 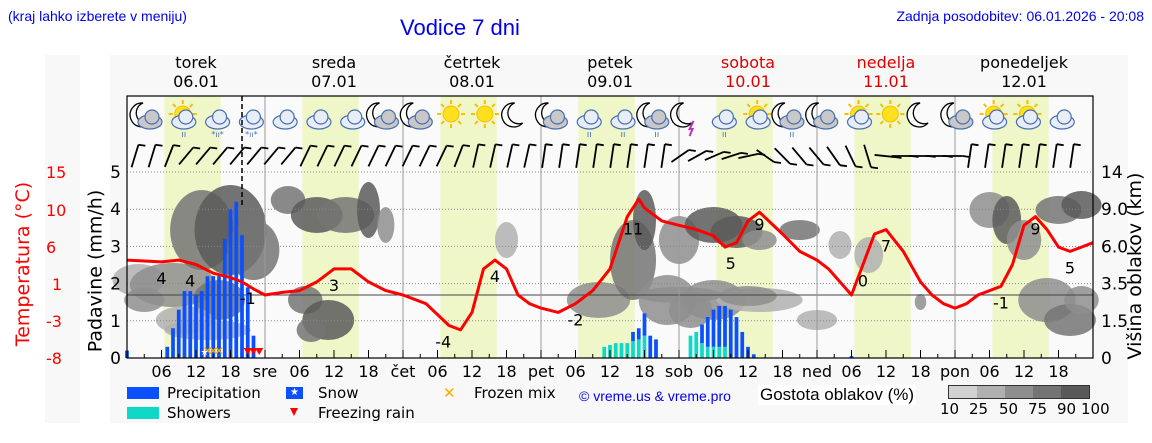 I want to click on day-short-label: pon, so click(x=955, y=371).